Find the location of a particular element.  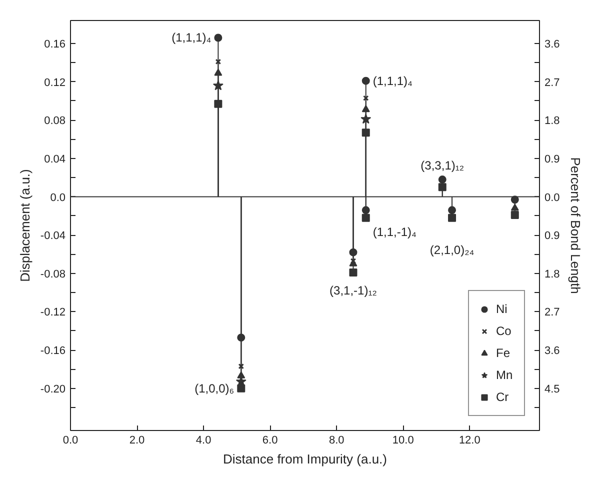

x-tick-label: 2.0 is located at coordinates (137, 440).